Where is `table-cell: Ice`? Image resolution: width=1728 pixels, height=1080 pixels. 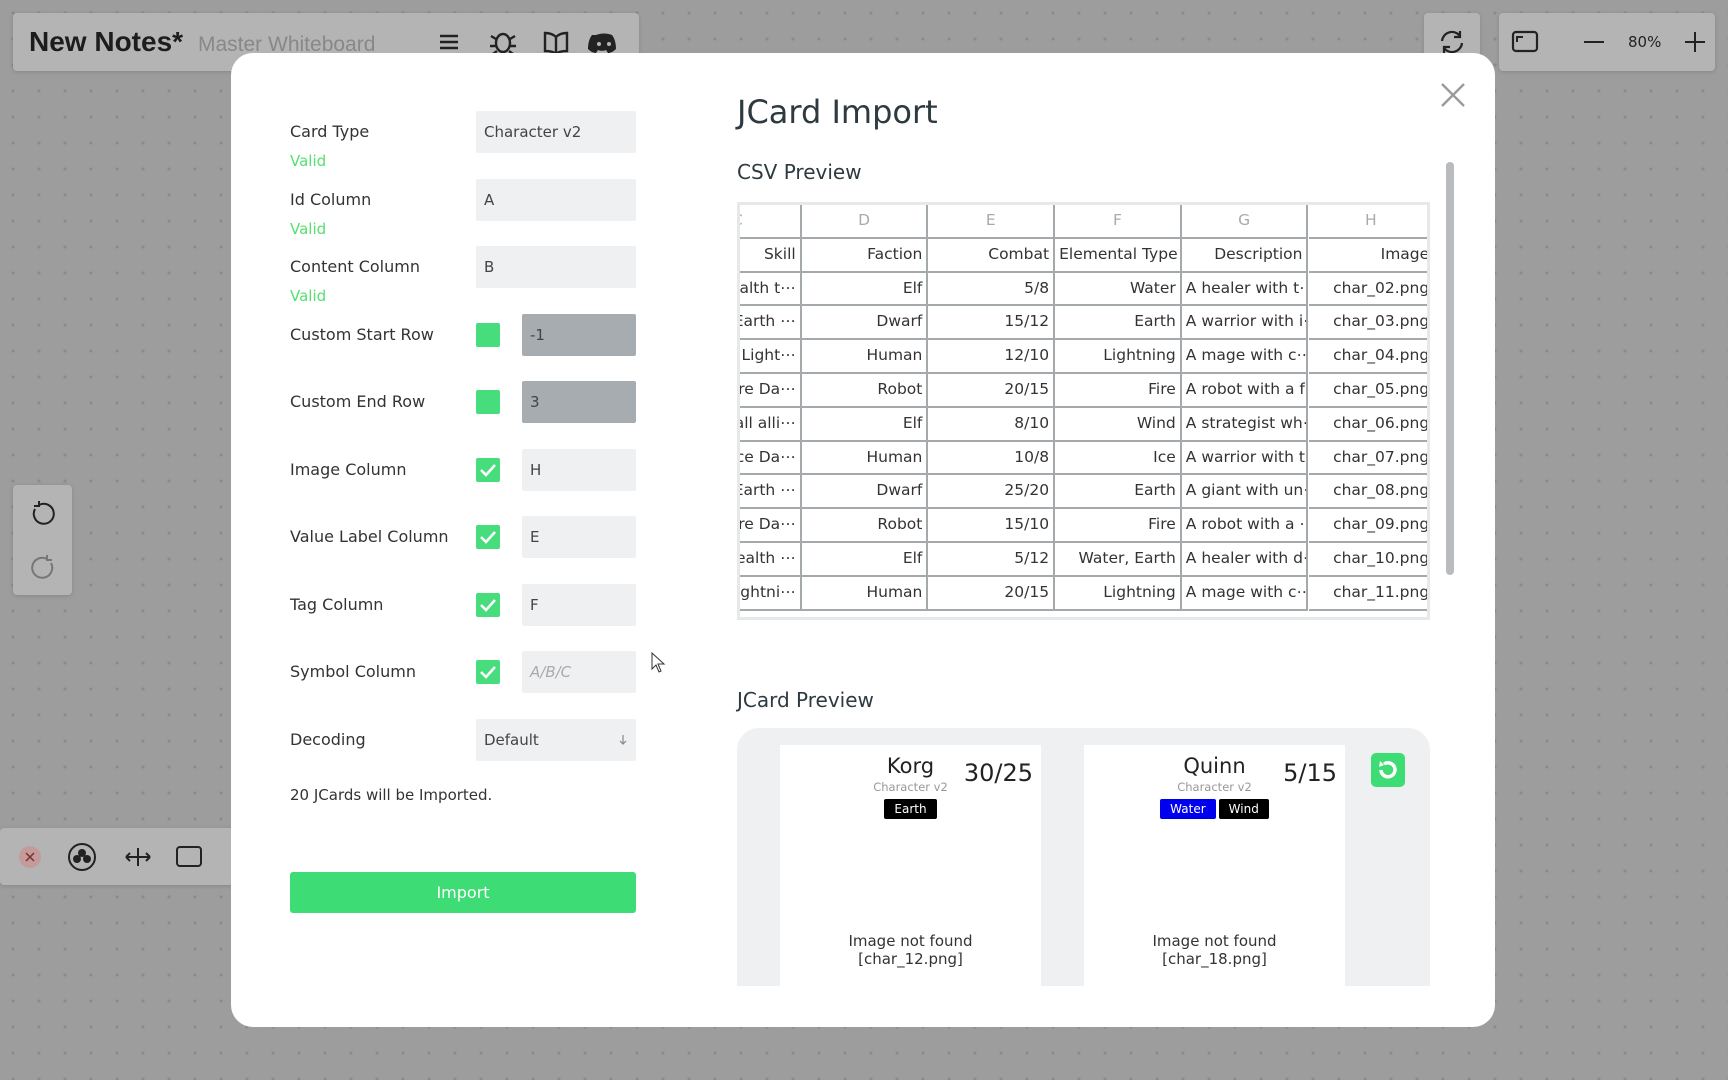
table-cell: Ice is located at coordinates (1118, 458).